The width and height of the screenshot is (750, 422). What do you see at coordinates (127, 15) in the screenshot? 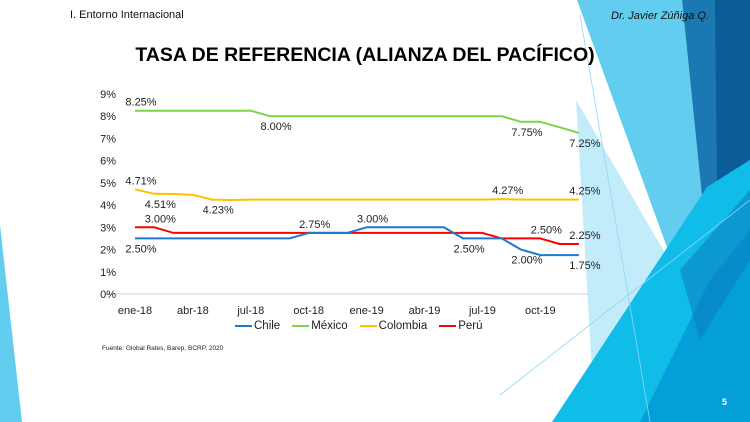
I see `section-label: I. Entorno Internacional` at bounding box center [127, 15].